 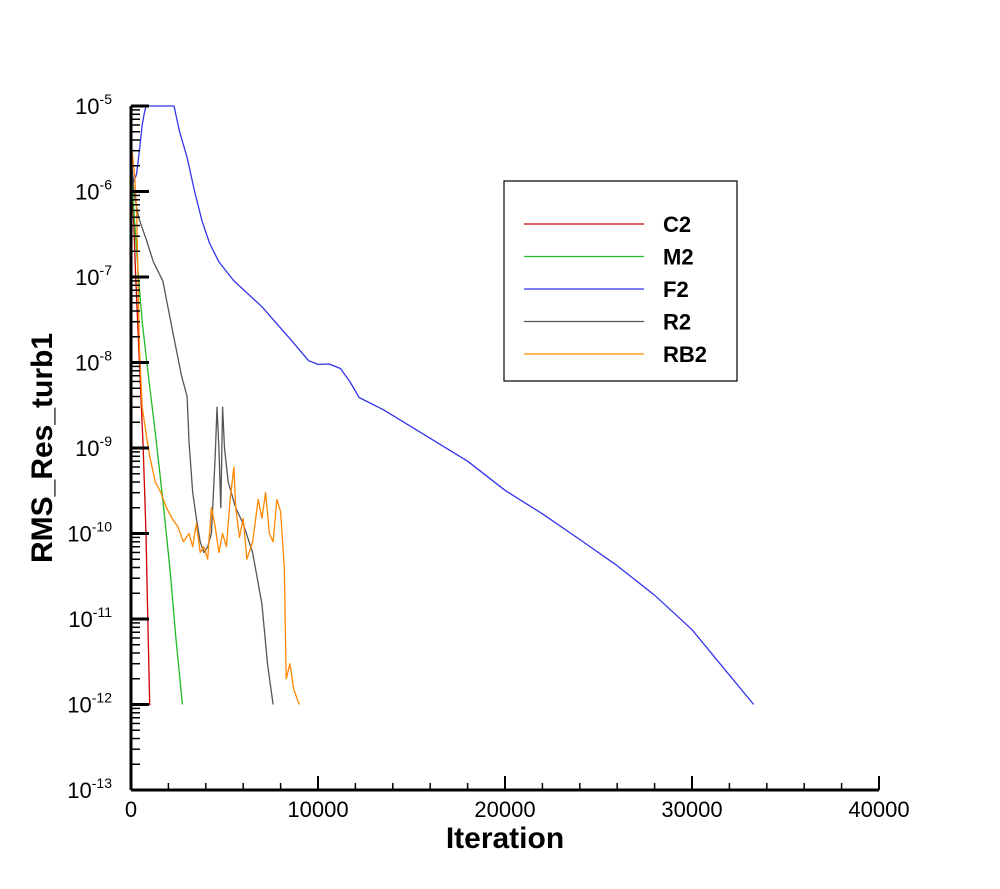 What do you see at coordinates (140, 435) in the screenshot?
I see `series-line-c2` at bounding box center [140, 435].